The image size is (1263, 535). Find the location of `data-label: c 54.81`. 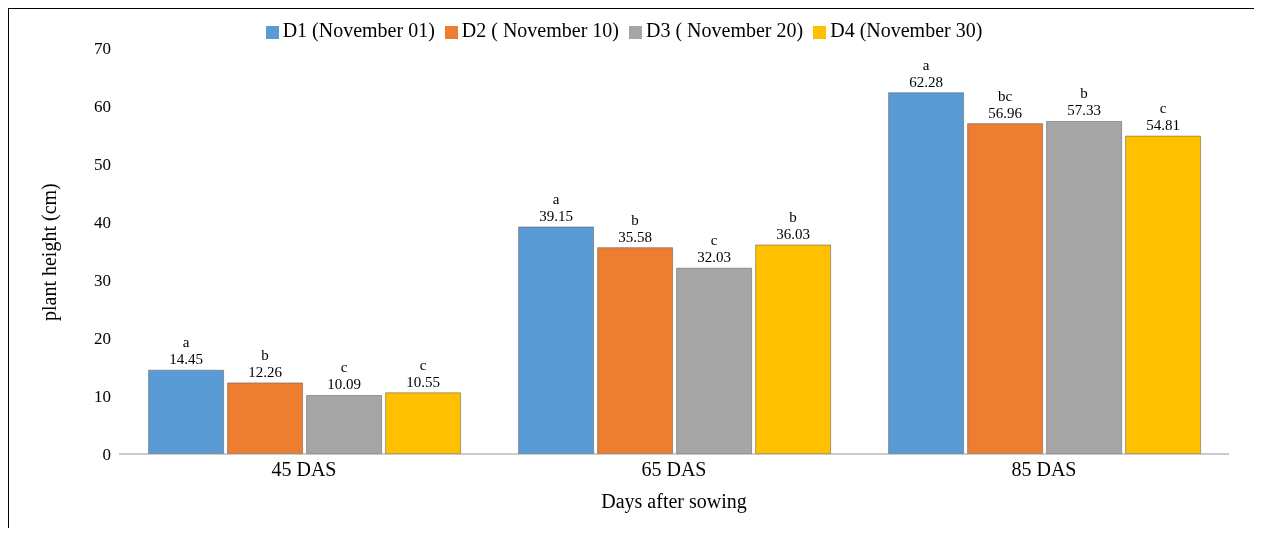

data-label: c 54.81 is located at coordinates (1163, 117).